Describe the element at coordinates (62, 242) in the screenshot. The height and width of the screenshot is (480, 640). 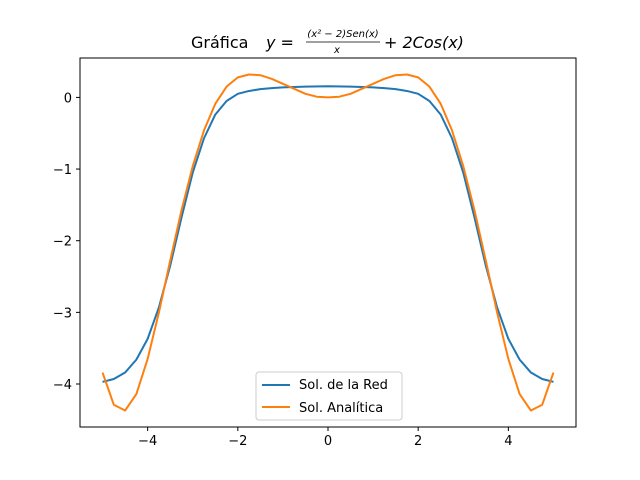
I see `y-tick-label: −2` at that location.